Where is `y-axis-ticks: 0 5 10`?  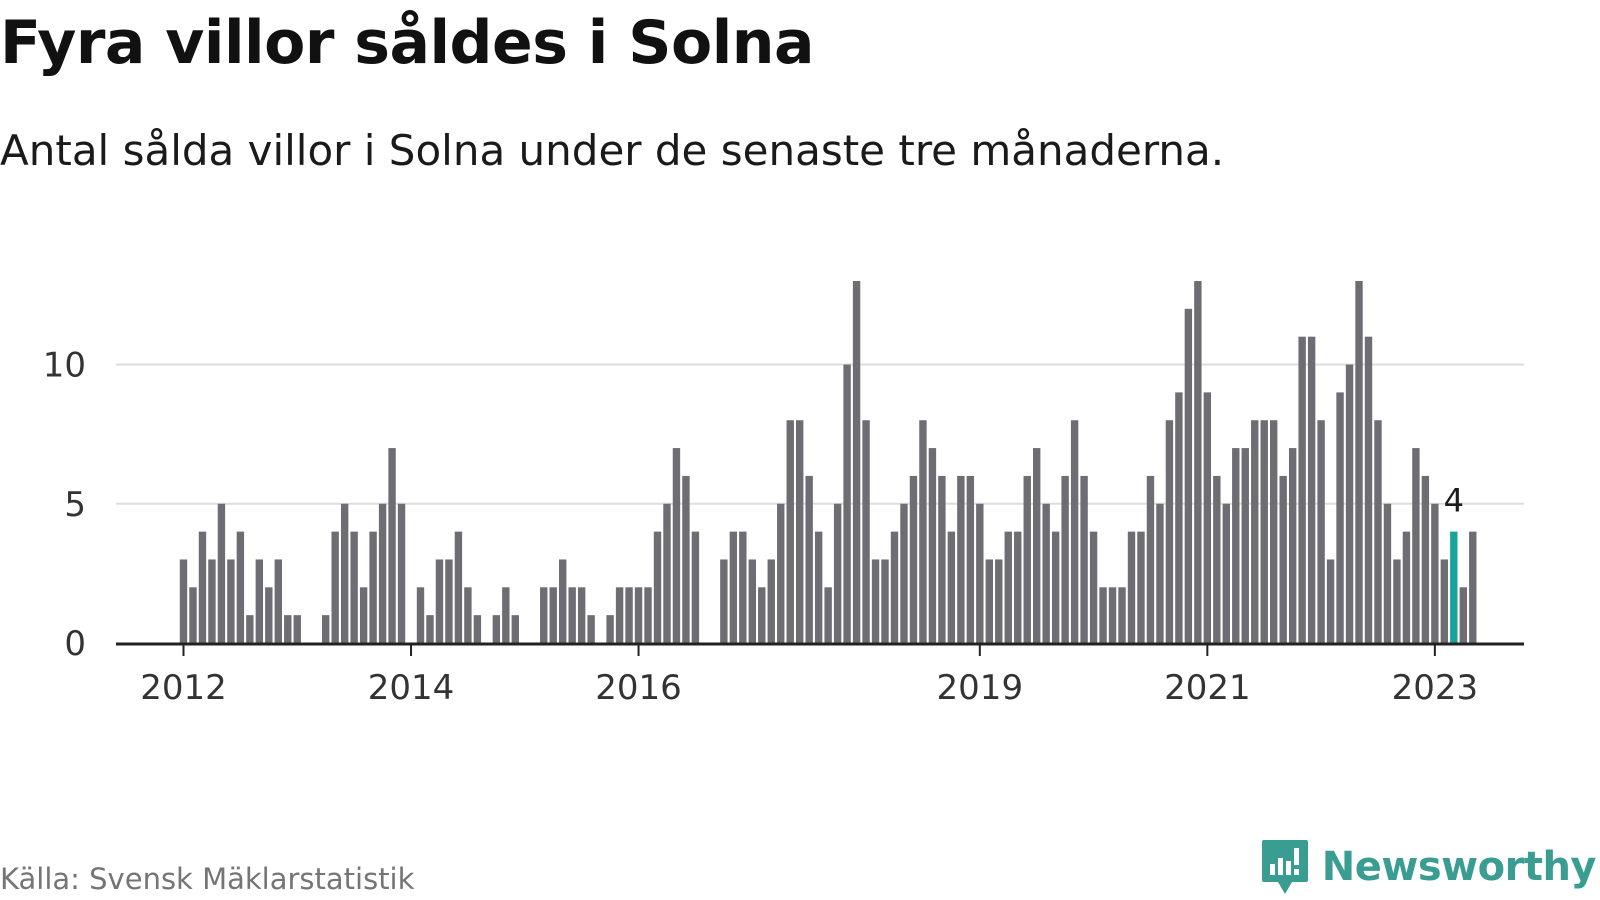
y-axis-ticks: 0 5 10 is located at coordinates (64, 505).